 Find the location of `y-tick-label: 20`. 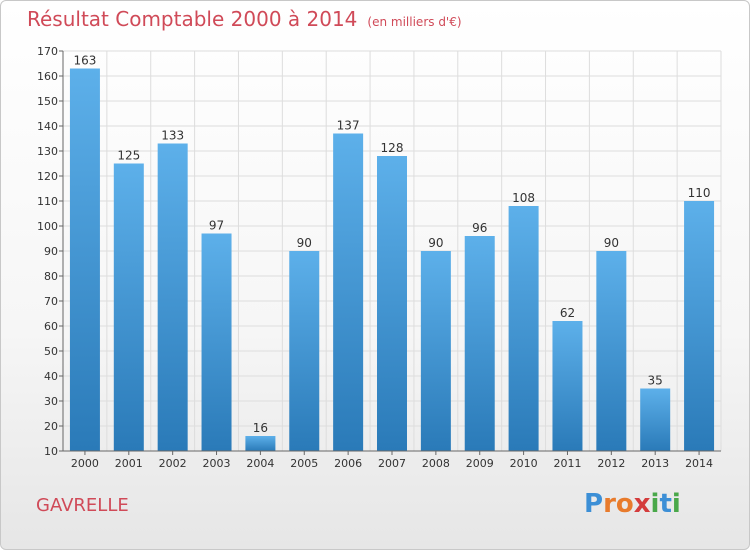

y-tick-label: 20 is located at coordinates (51, 426).